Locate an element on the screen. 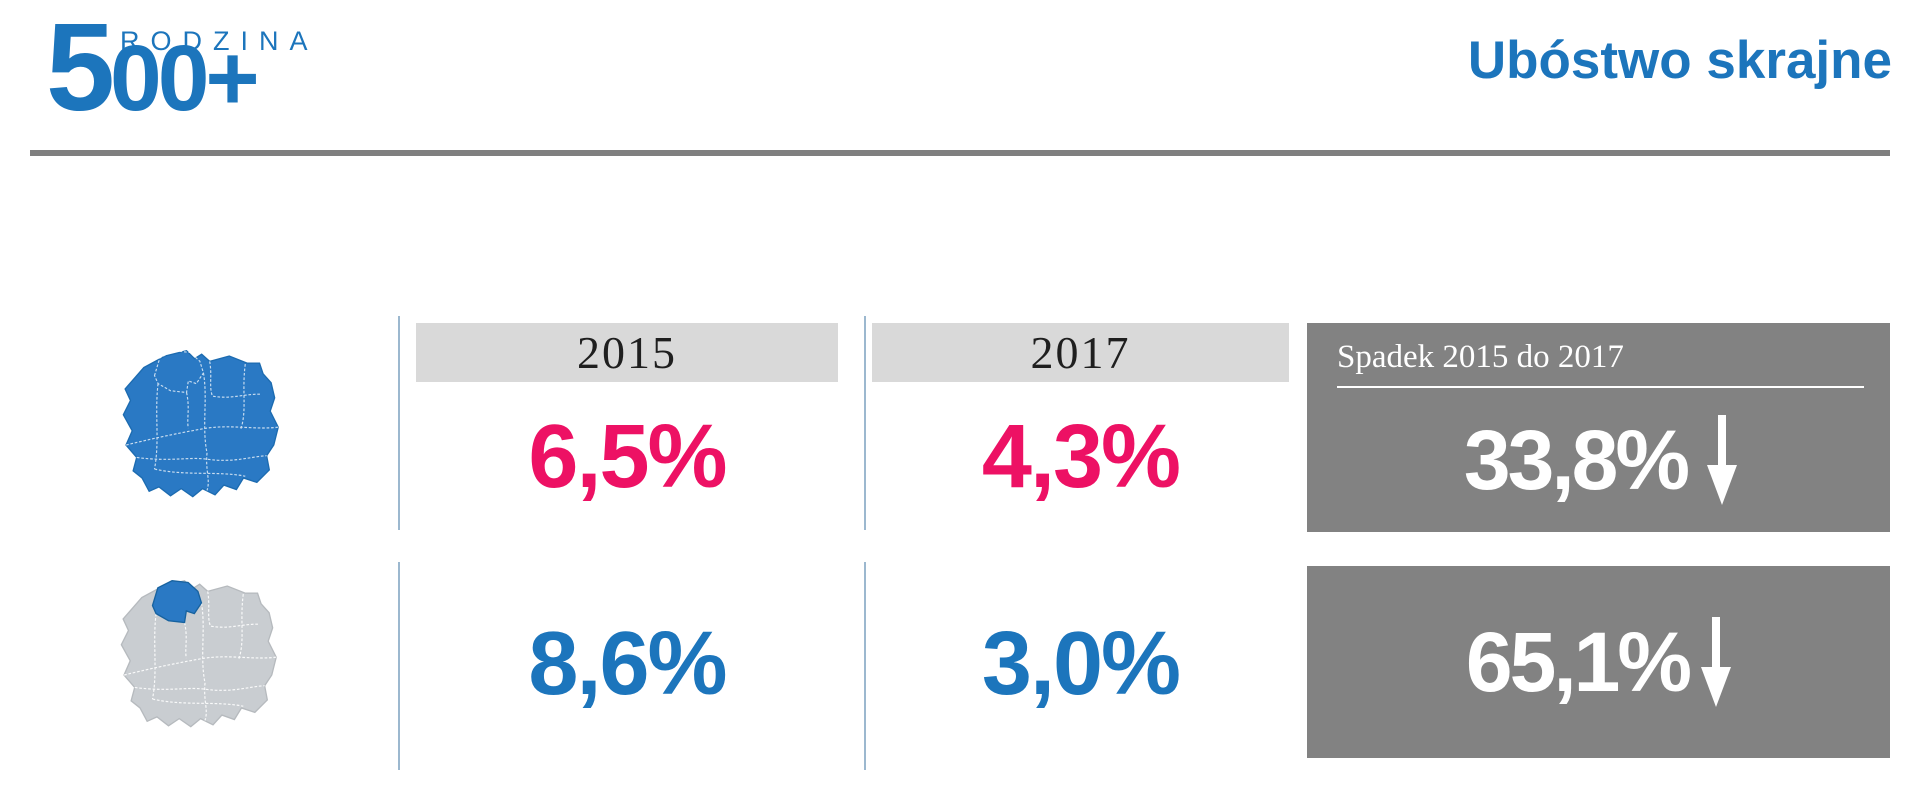 The width and height of the screenshot is (1920, 810). value-2015-poland: 6,5% is located at coordinates (627, 456).